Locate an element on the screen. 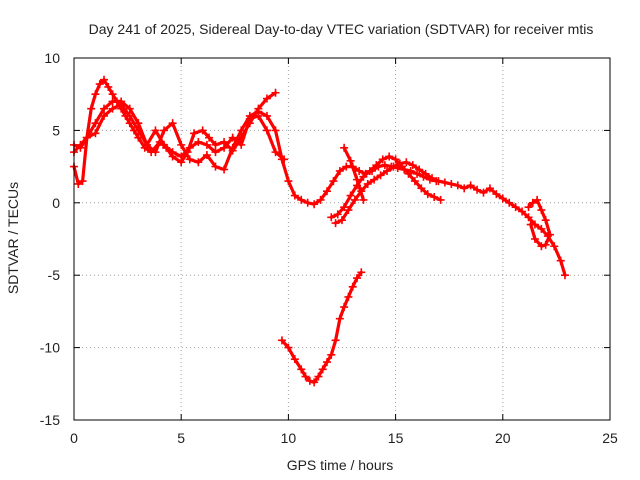 The image size is (640, 480). y-tick-label: -15 is located at coordinates (50, 420).